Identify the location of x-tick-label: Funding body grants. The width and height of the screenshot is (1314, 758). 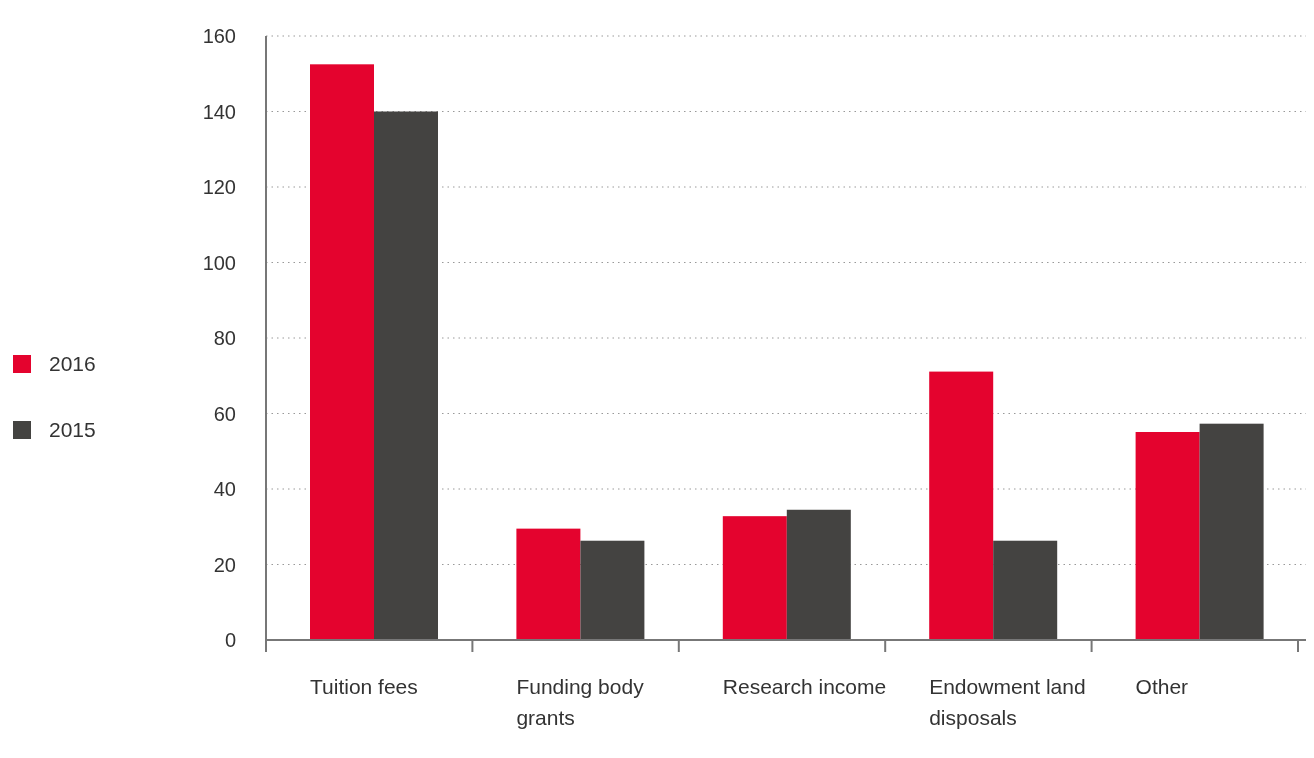
(580, 702).